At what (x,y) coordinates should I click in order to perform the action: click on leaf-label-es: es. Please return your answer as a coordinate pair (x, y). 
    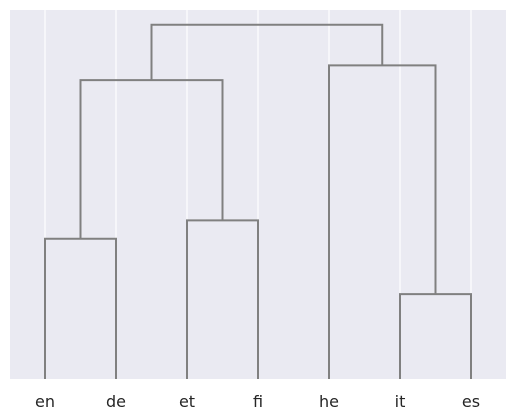
    Looking at the image, I should click on (471, 401).